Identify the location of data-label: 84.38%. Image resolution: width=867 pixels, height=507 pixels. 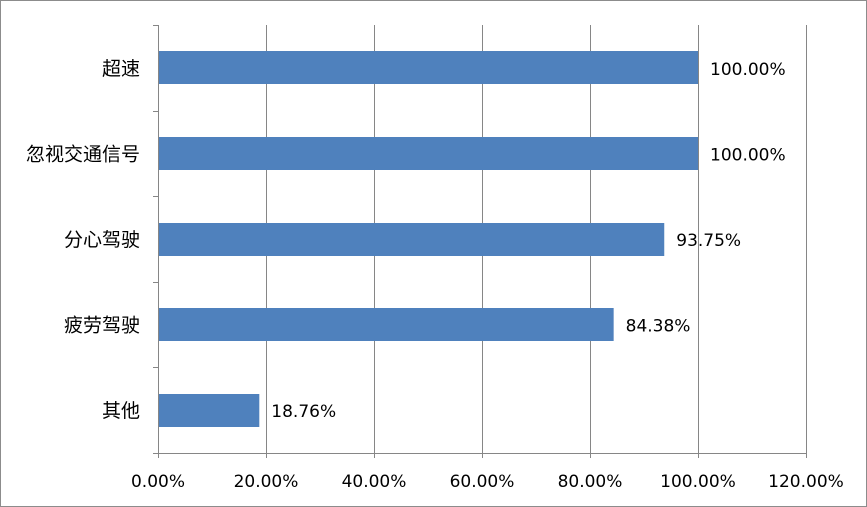
(658, 327).